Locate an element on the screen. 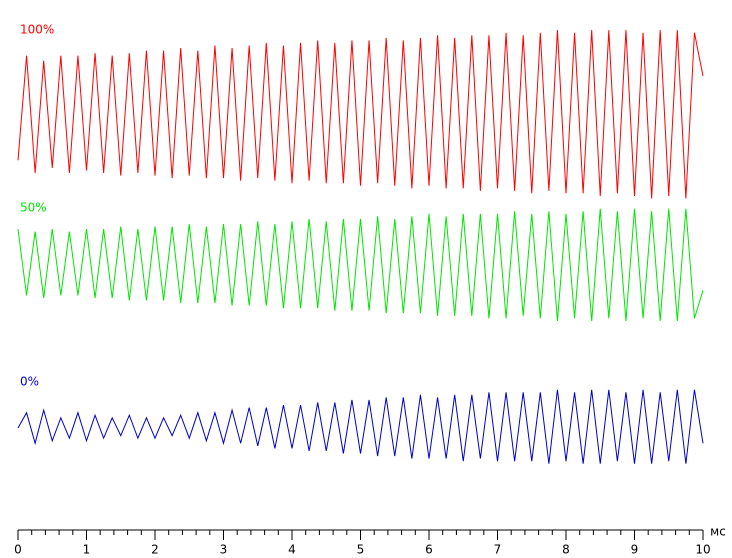 This screenshot has width=732, height=558. x-tick-label: 8 is located at coordinates (566, 550).